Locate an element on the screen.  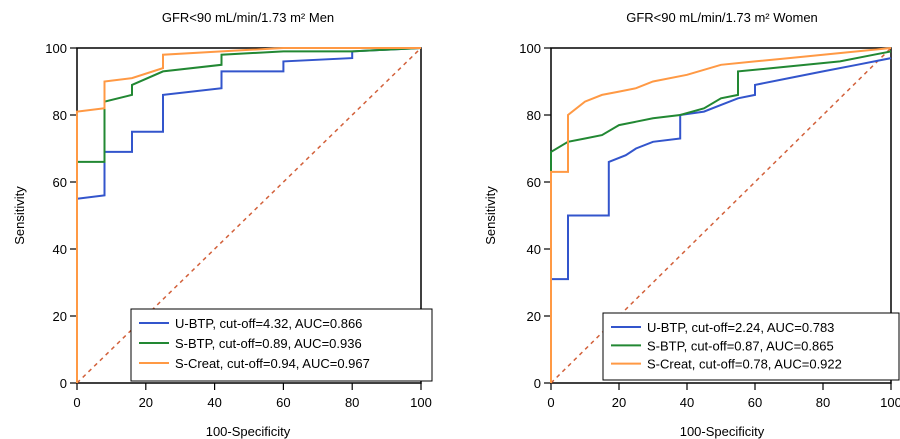
chart-title: GFR<90 mL/min/1.73 m² Women is located at coordinates (722, 17).